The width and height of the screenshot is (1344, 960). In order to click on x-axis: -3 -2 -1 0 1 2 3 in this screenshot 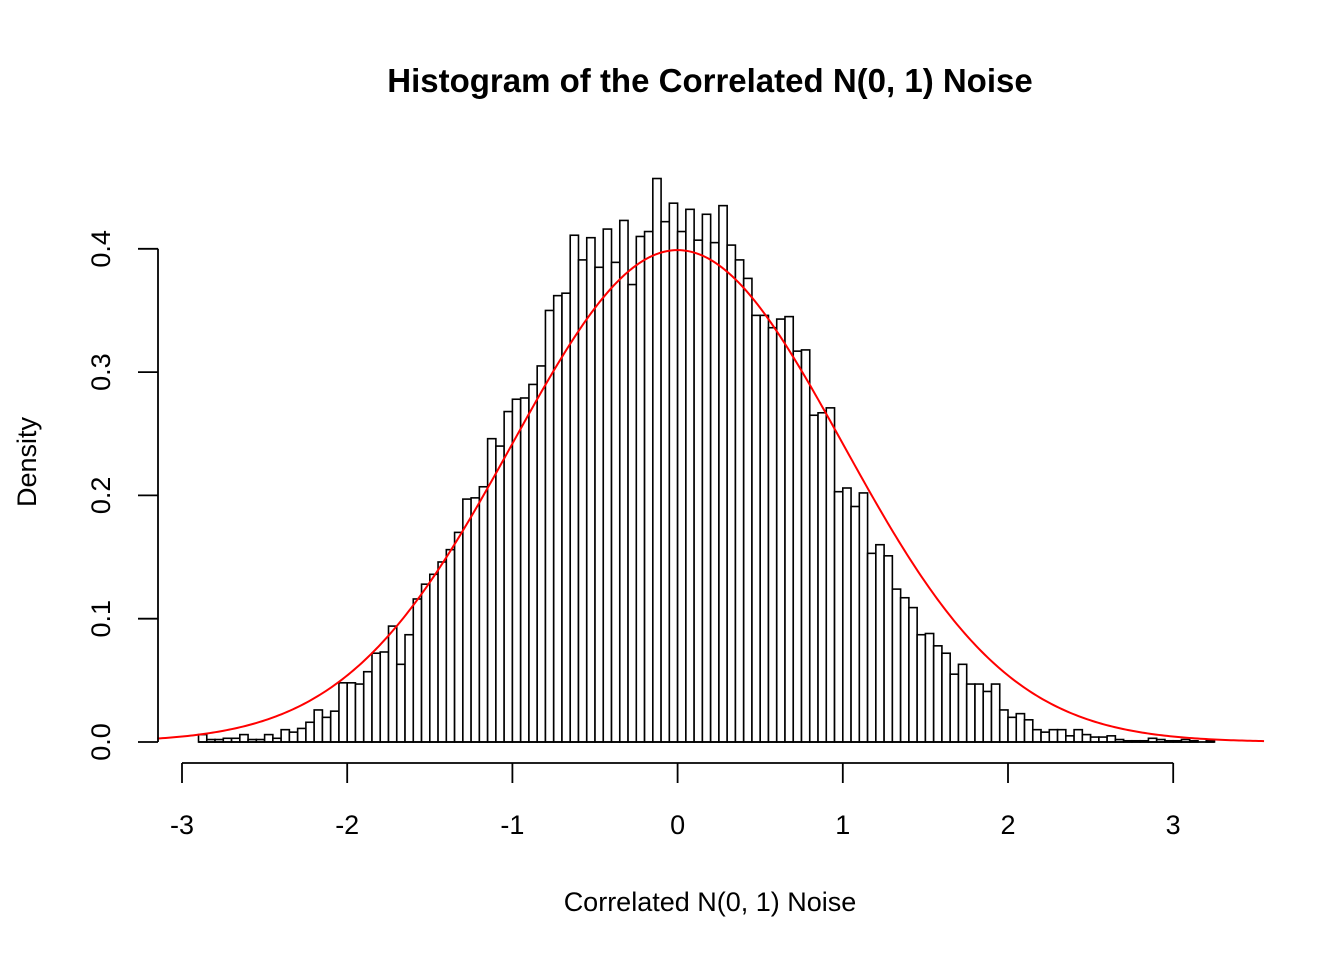, I will do `click(675, 801)`.